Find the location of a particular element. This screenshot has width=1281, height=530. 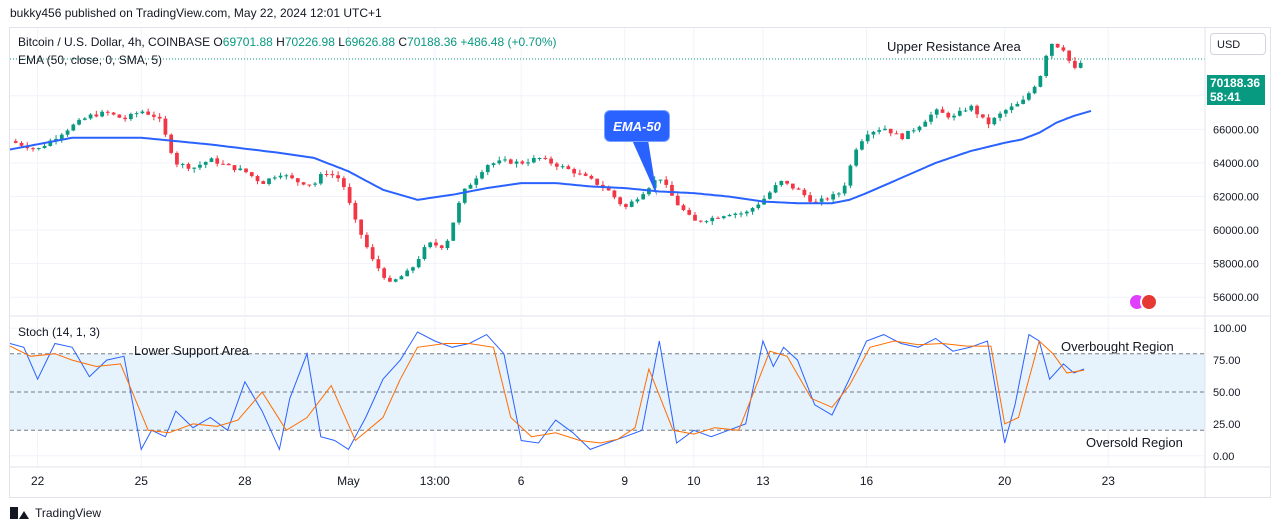

upper-resistance-label: Upper Resistance Area is located at coordinates (954, 46).